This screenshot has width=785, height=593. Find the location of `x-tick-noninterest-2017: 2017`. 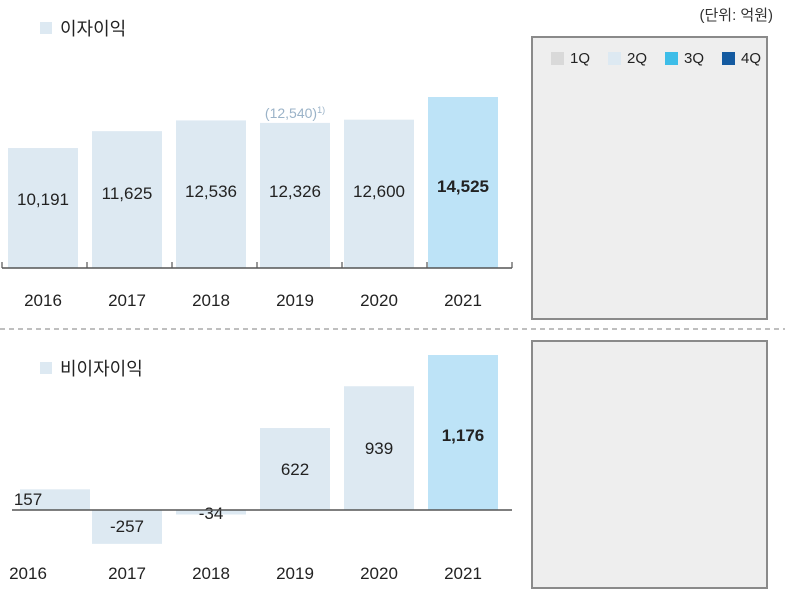

x-tick-noninterest-2017: 2017 is located at coordinates (127, 573).